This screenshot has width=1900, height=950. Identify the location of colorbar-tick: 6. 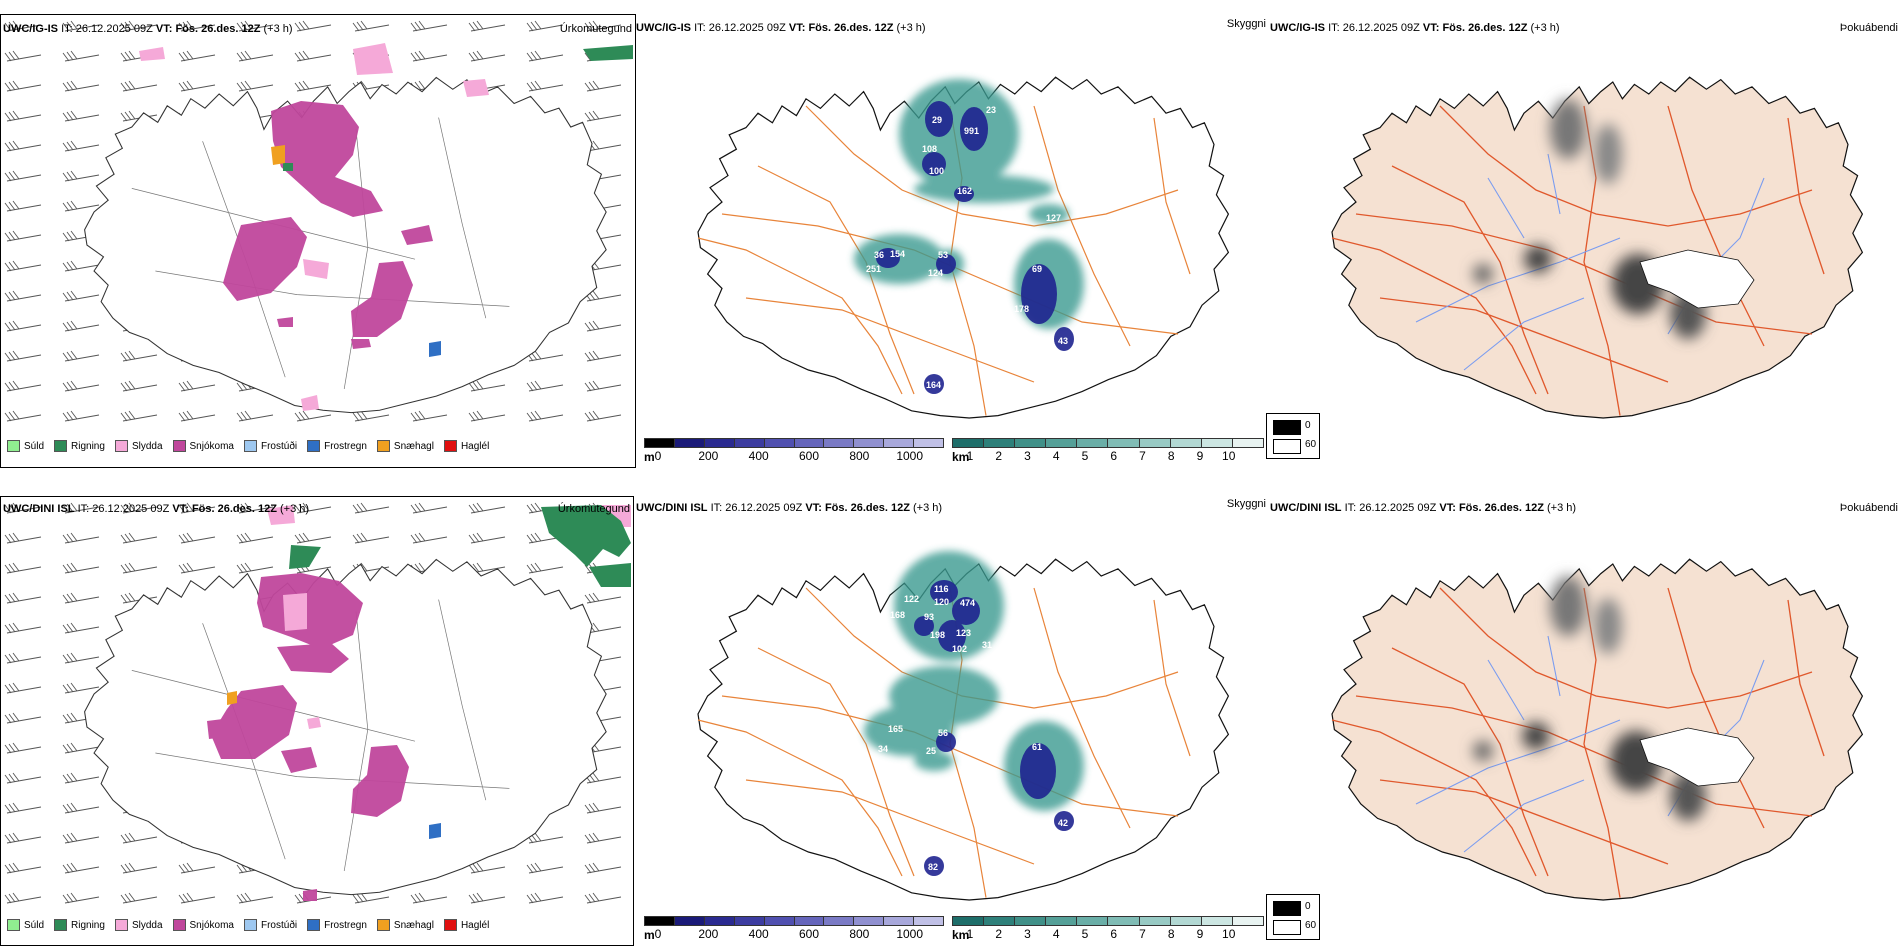
(1114, 456).